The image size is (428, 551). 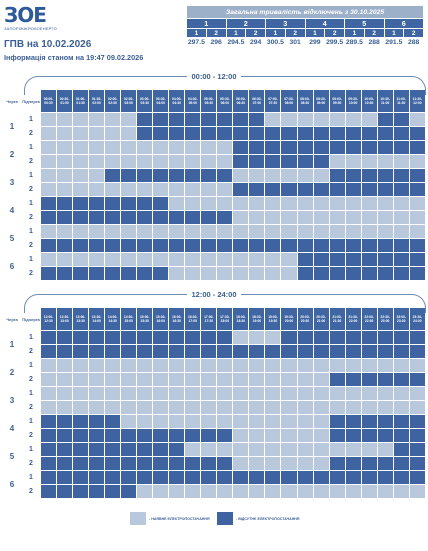 What do you see at coordinates (385, 101) in the screenshot?
I see `time-slot-header: 10:30- 11:00` at bounding box center [385, 101].